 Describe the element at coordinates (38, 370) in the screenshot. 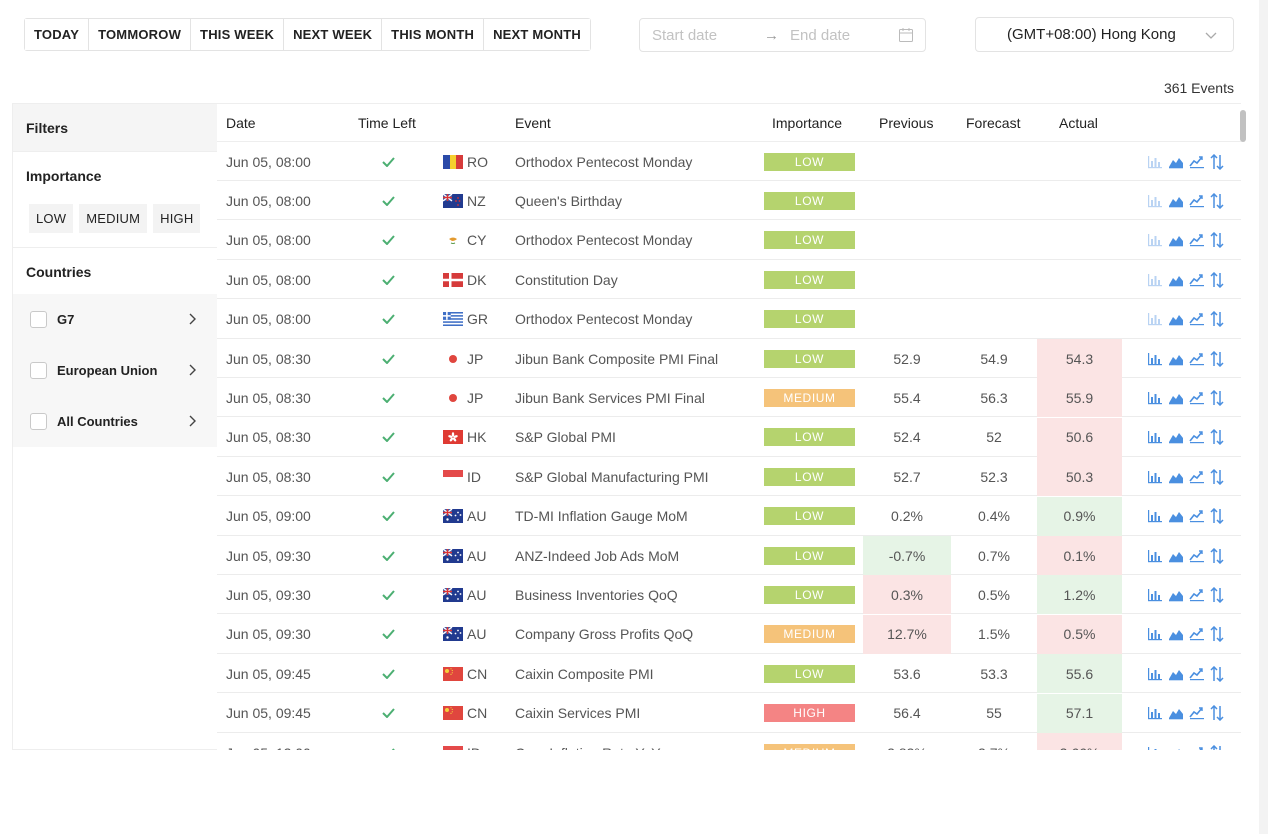

I see `eu-checkbox` at that location.